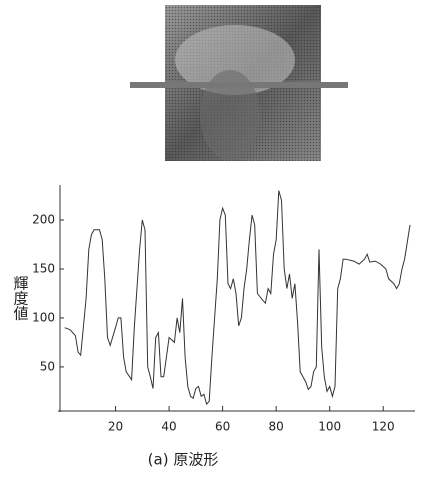 The image size is (426, 478). Describe the element at coordinates (383, 427) in the screenshot. I see `x-tick-label: 120` at that location.